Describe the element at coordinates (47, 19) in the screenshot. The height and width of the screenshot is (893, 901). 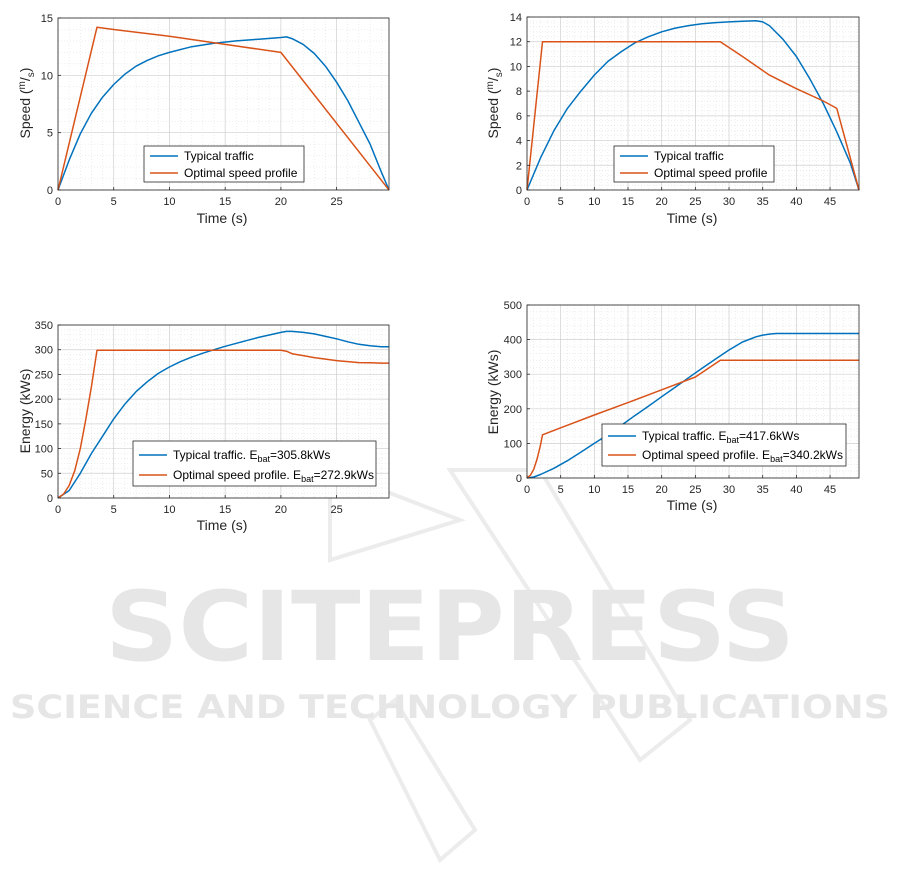
I see `y-tick-label: 15` at that location.